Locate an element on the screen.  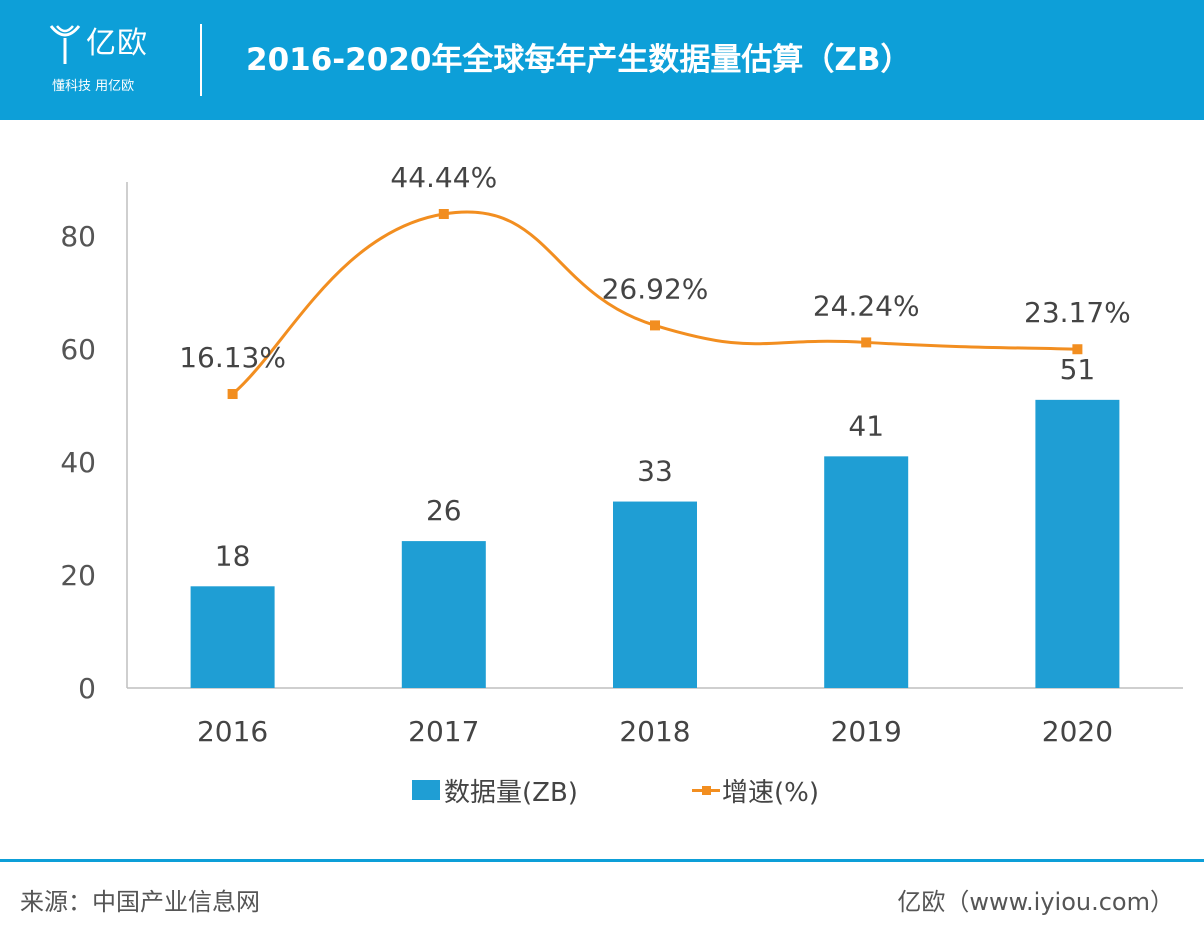
x-tick-label: 2016 is located at coordinates (232, 731).